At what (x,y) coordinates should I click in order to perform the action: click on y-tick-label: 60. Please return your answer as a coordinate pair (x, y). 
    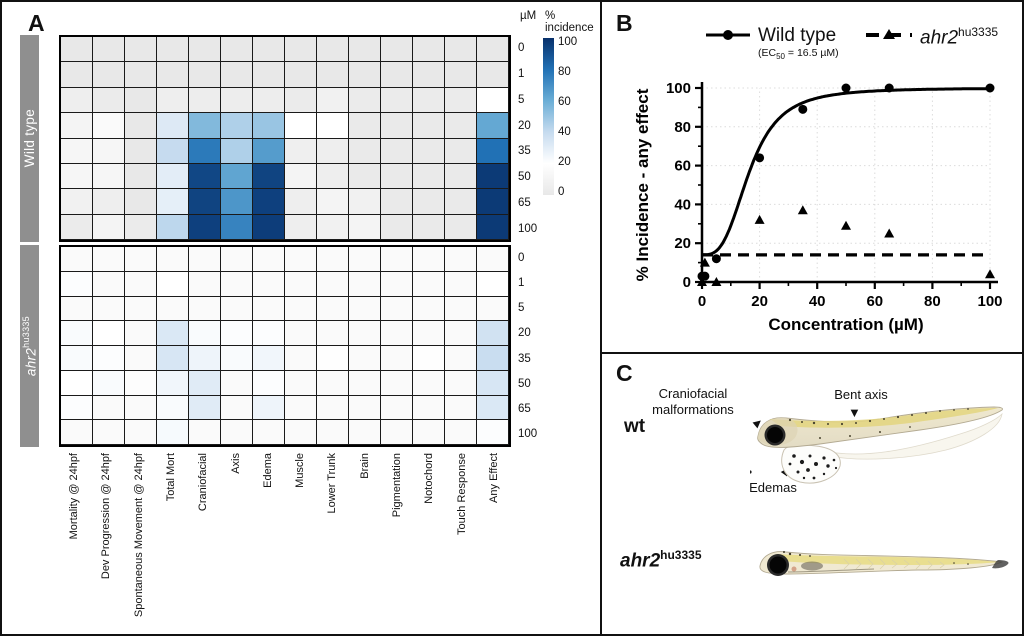
    Looking at the image, I should click on (682, 166).